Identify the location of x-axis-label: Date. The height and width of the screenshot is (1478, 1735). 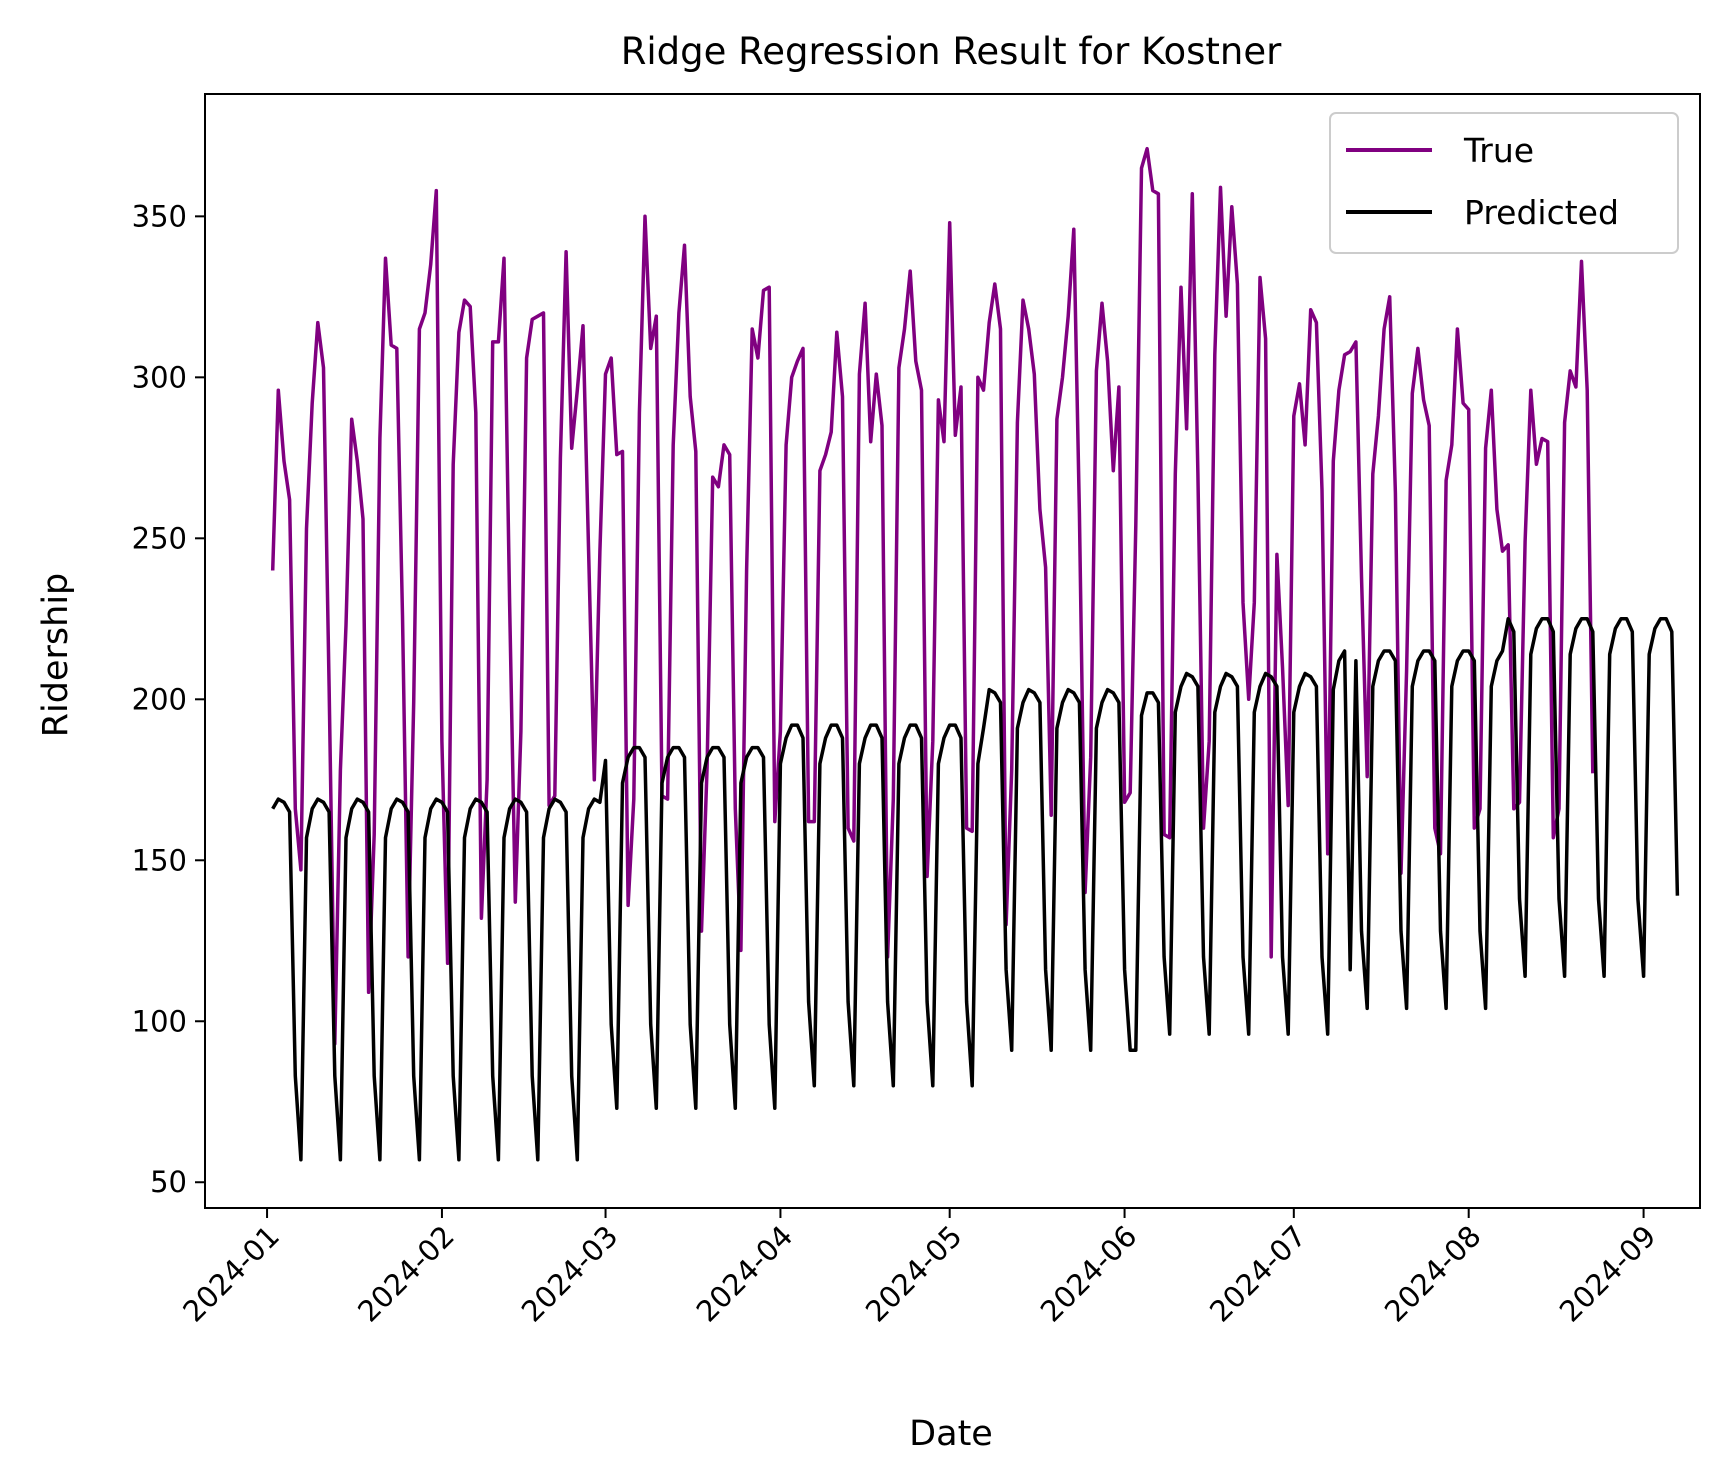
(951, 1434).